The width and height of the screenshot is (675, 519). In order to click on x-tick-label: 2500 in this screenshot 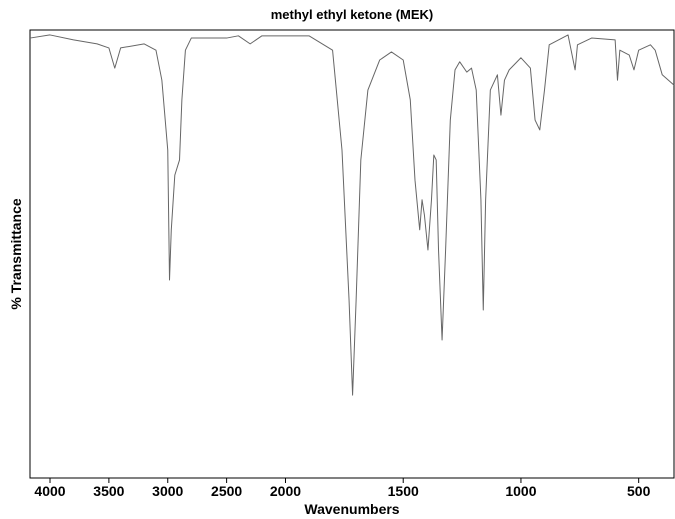, I will do `click(226, 491)`.